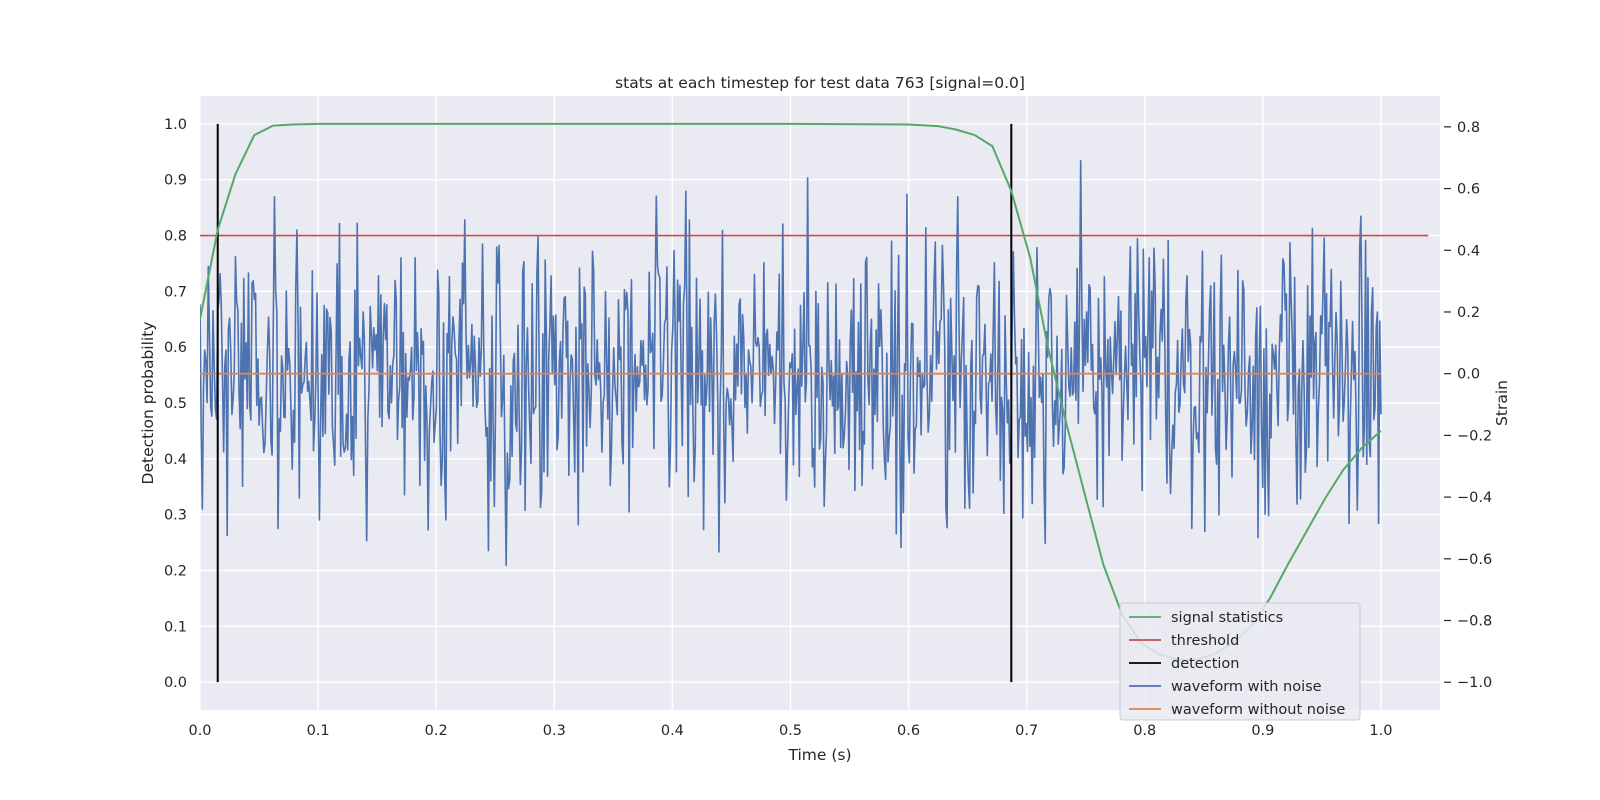 This screenshot has height=800, width=1600. I want to click on x-tick-label: 0.1, so click(318, 731).